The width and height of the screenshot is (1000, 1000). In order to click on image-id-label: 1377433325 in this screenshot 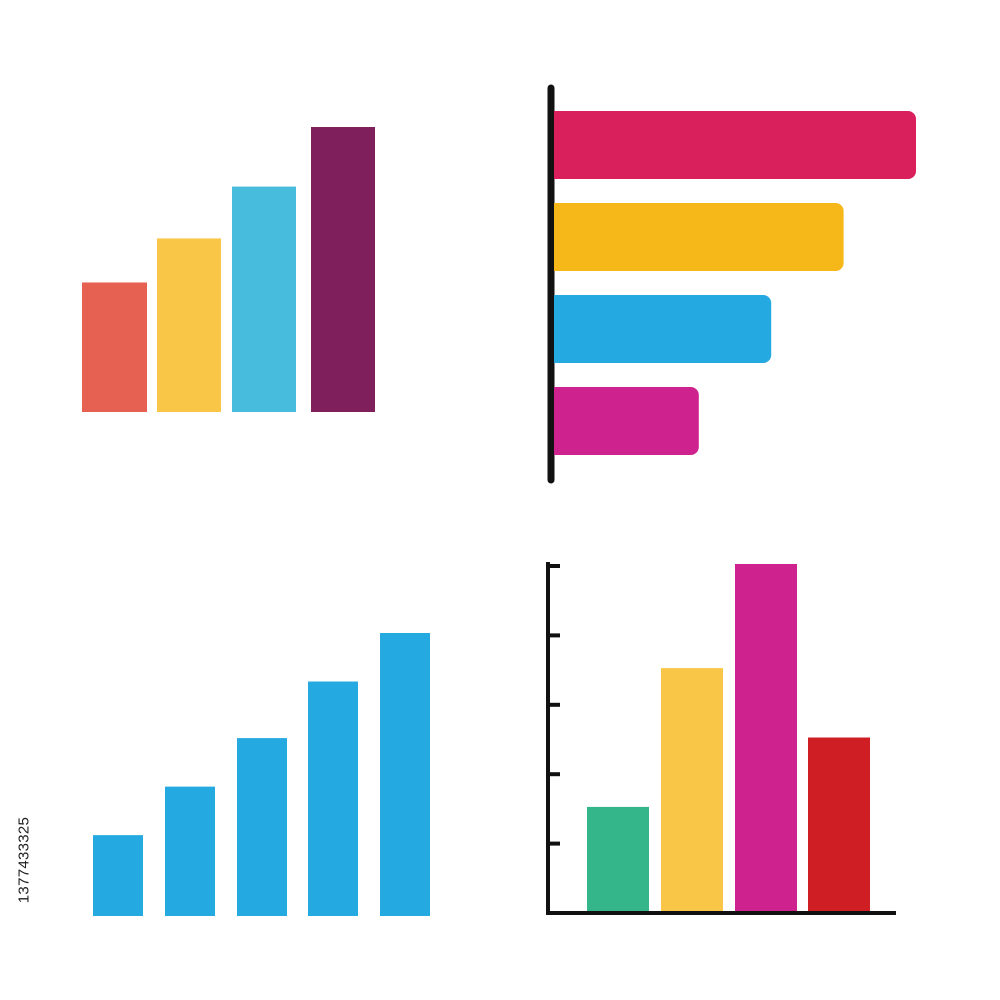, I will do `click(24, 860)`.